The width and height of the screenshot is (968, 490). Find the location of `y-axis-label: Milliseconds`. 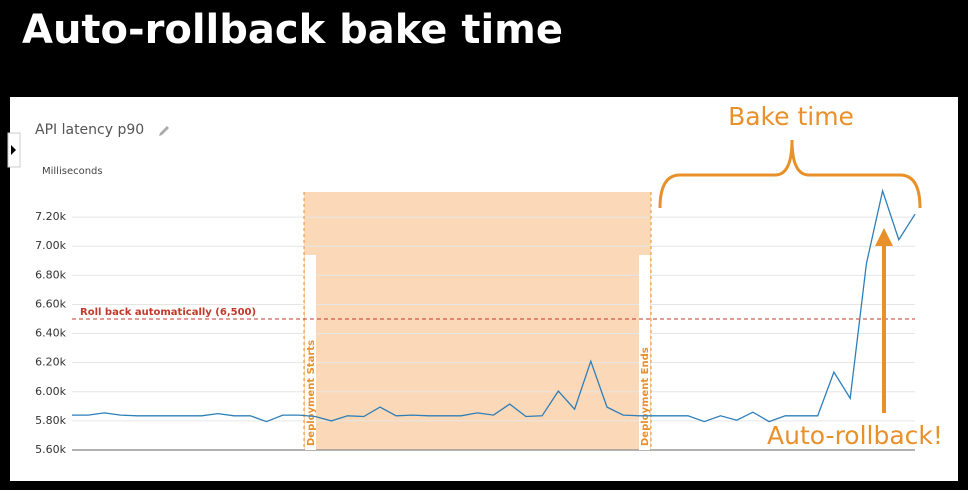

y-axis-label: Milliseconds is located at coordinates (72, 171).